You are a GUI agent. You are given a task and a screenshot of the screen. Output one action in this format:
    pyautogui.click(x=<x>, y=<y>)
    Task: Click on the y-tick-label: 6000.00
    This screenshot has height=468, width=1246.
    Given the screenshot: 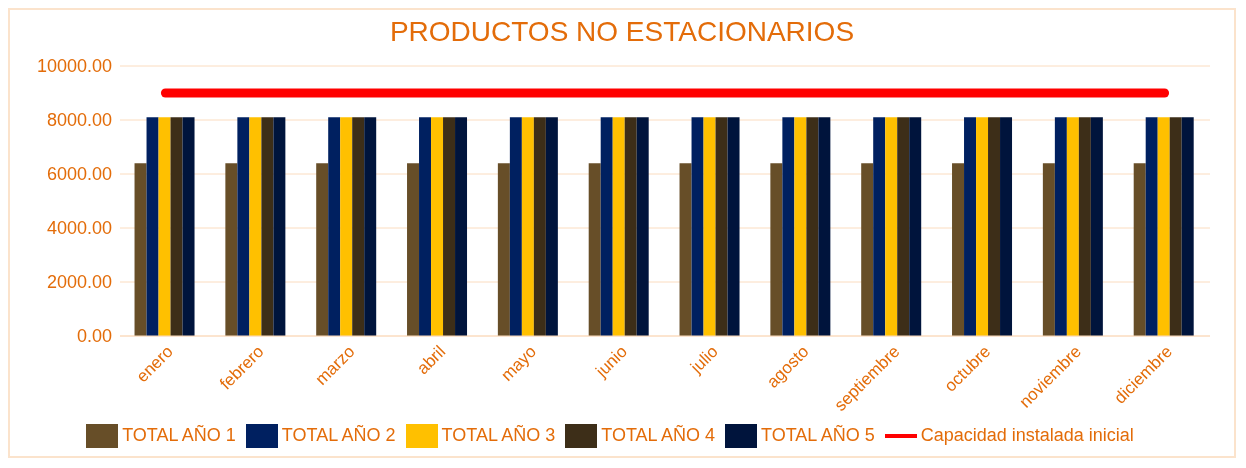 What is the action you would take?
    pyautogui.click(x=79, y=174)
    